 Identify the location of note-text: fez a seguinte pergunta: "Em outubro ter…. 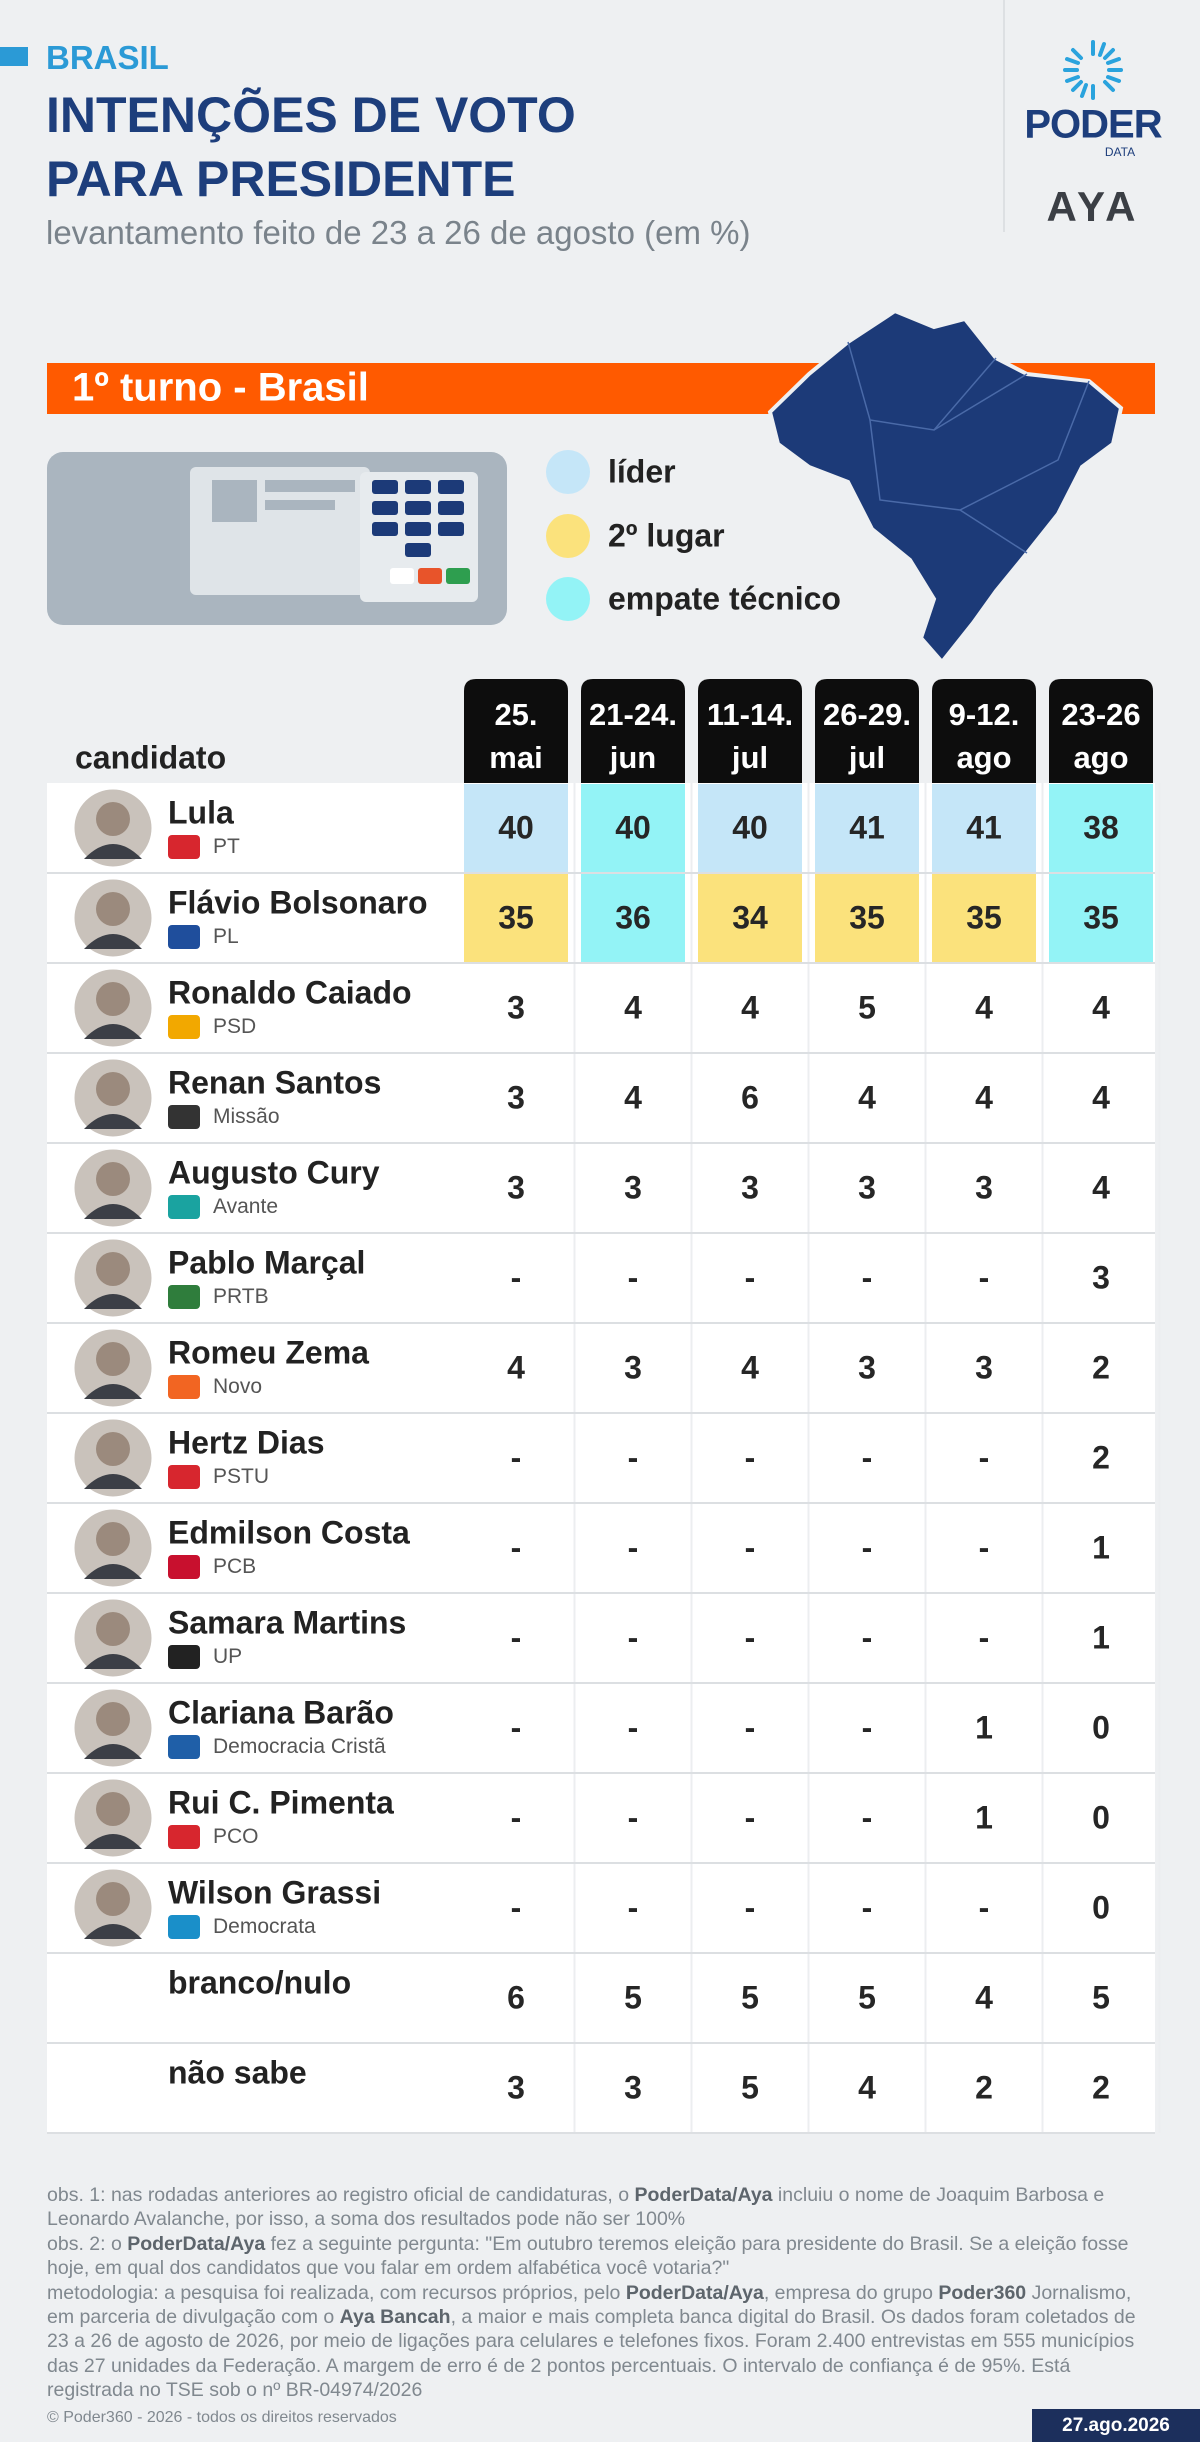
(588, 2256).